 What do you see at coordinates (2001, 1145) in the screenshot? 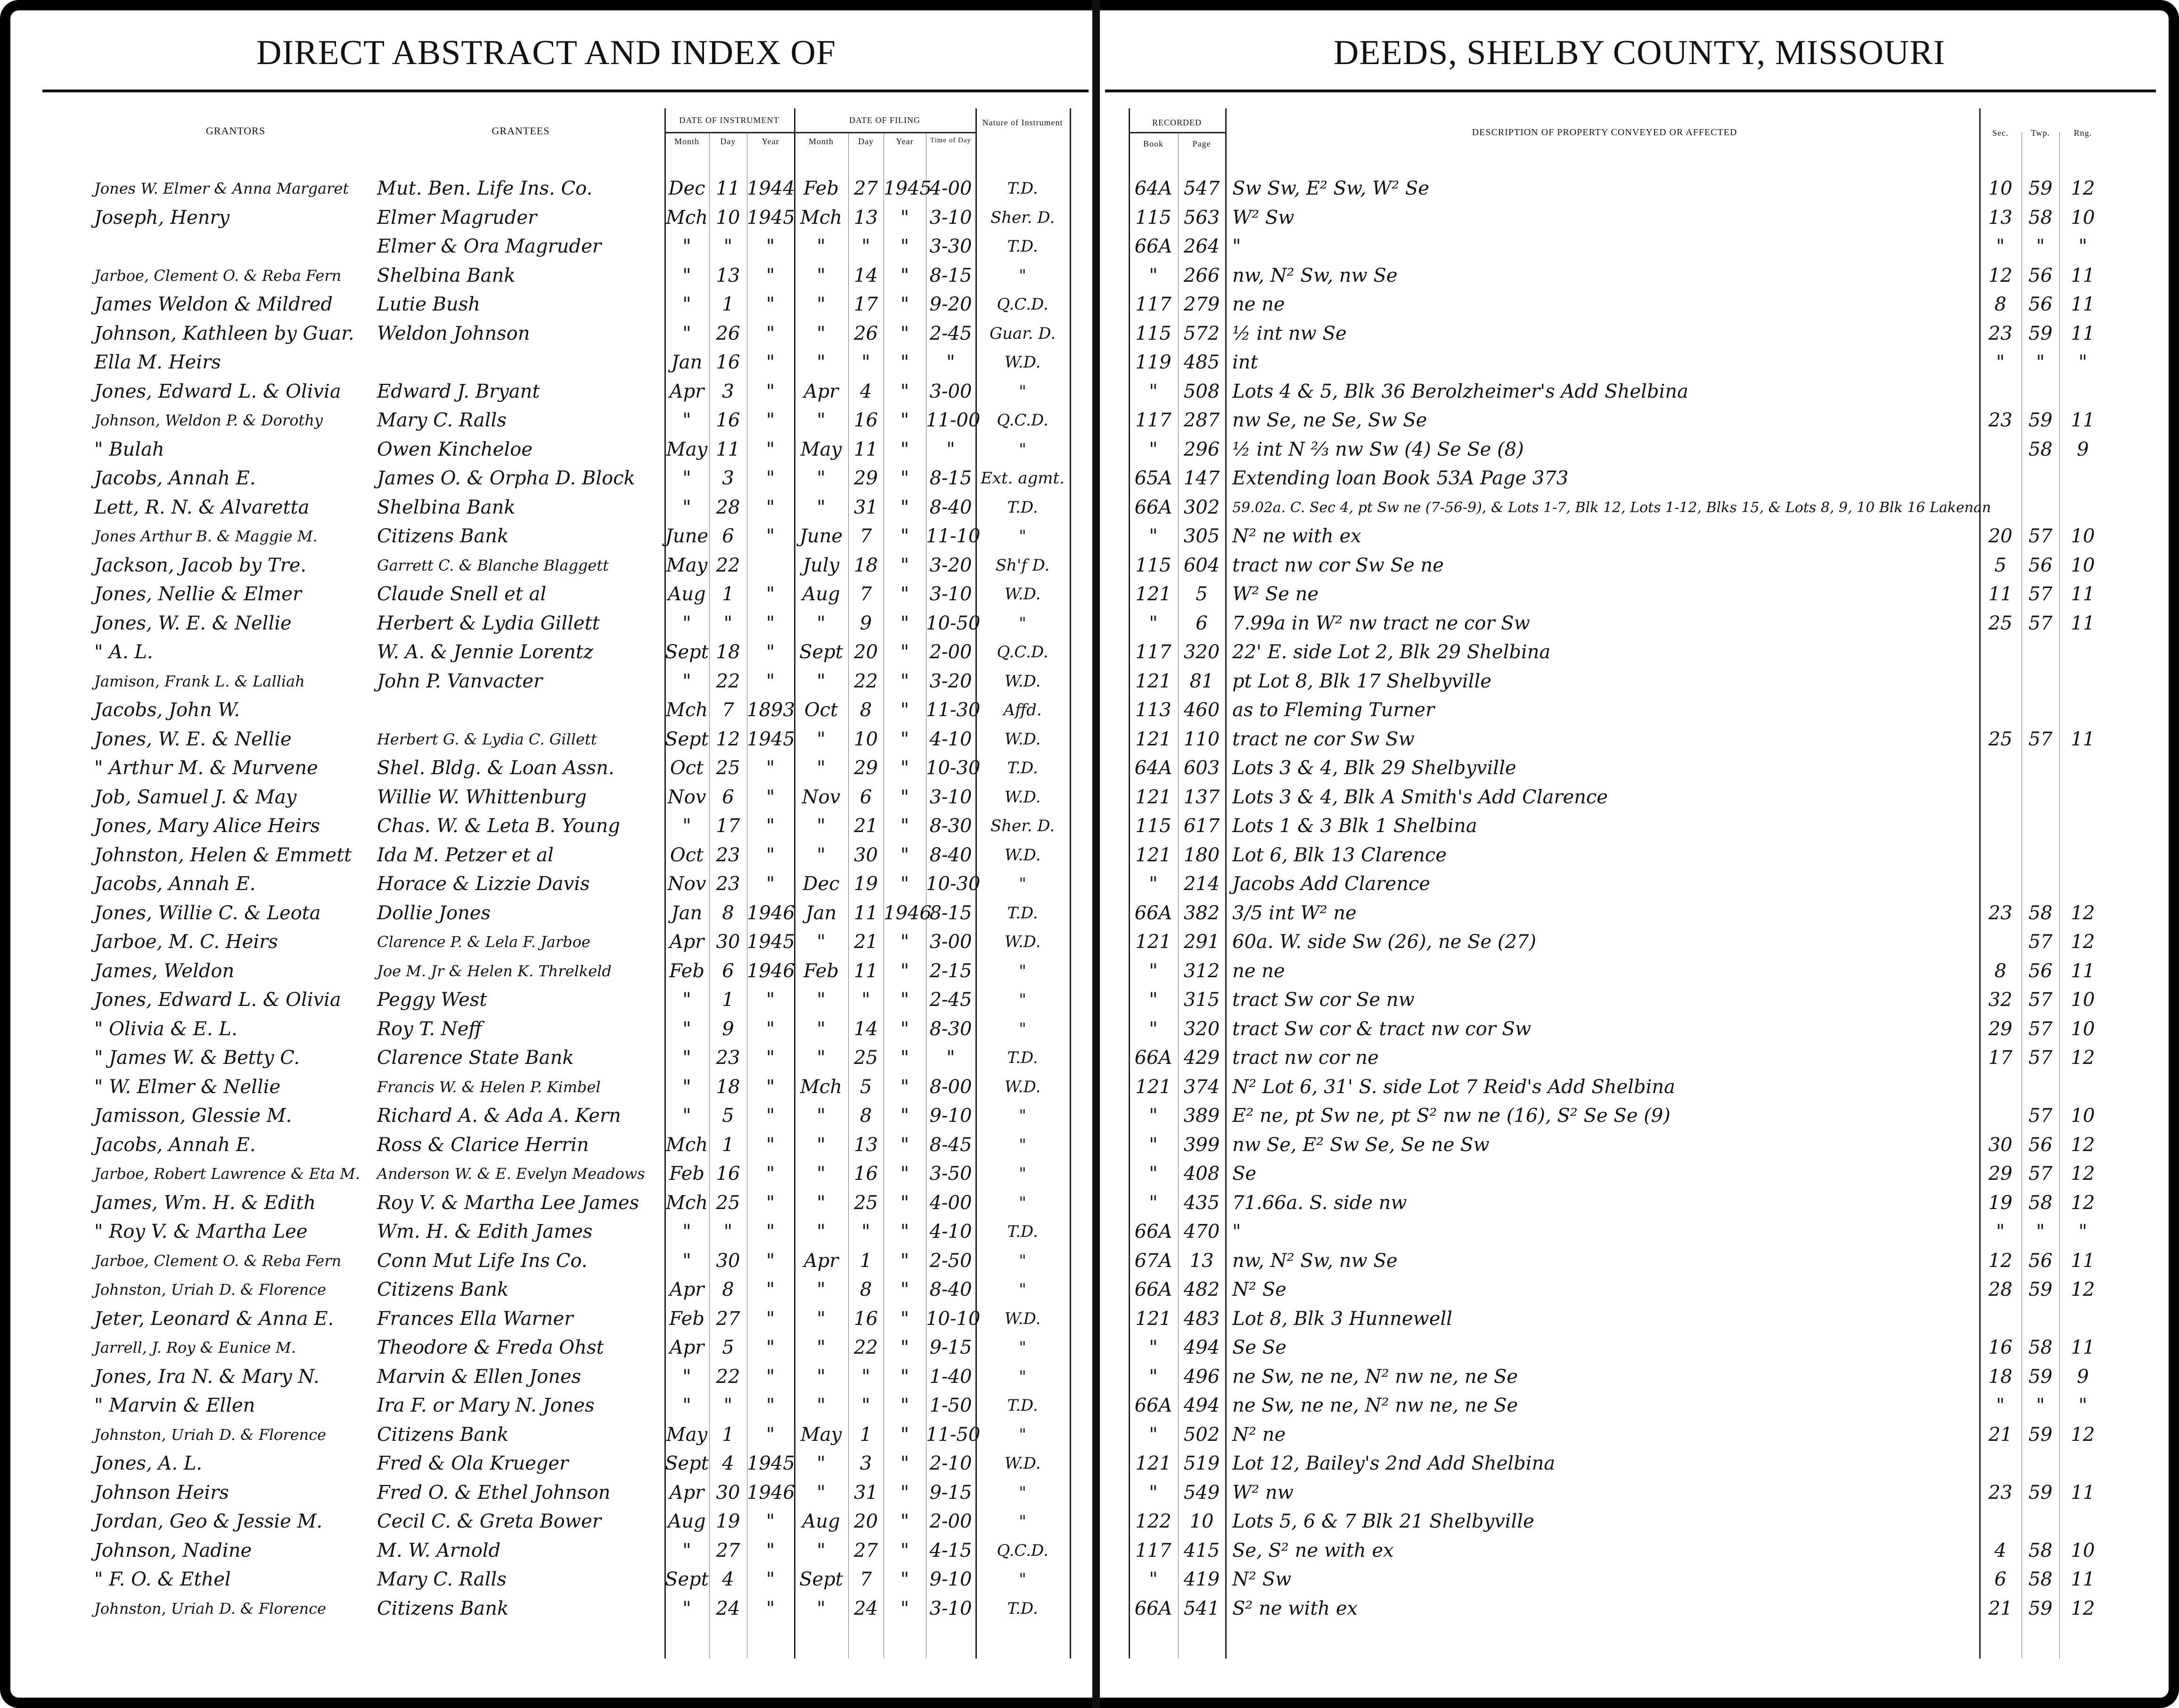
I see `sec-cell: 30` at bounding box center [2001, 1145].